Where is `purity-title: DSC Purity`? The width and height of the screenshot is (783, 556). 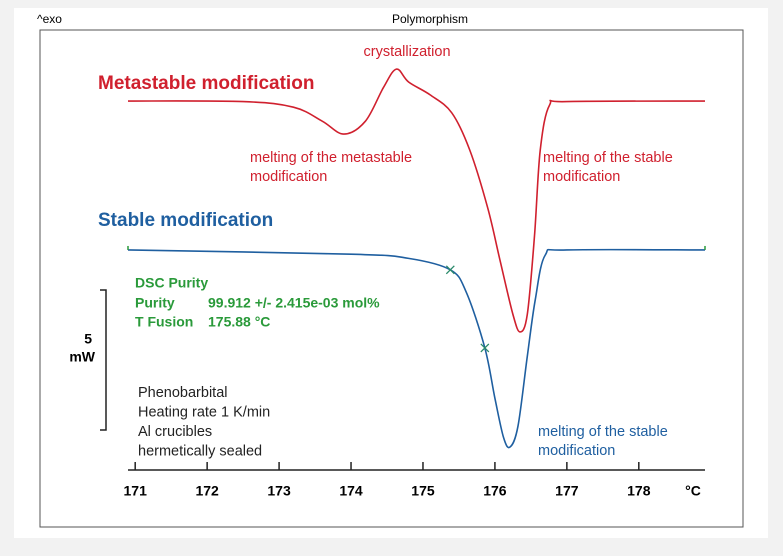 purity-title: DSC Purity is located at coordinates (171, 283).